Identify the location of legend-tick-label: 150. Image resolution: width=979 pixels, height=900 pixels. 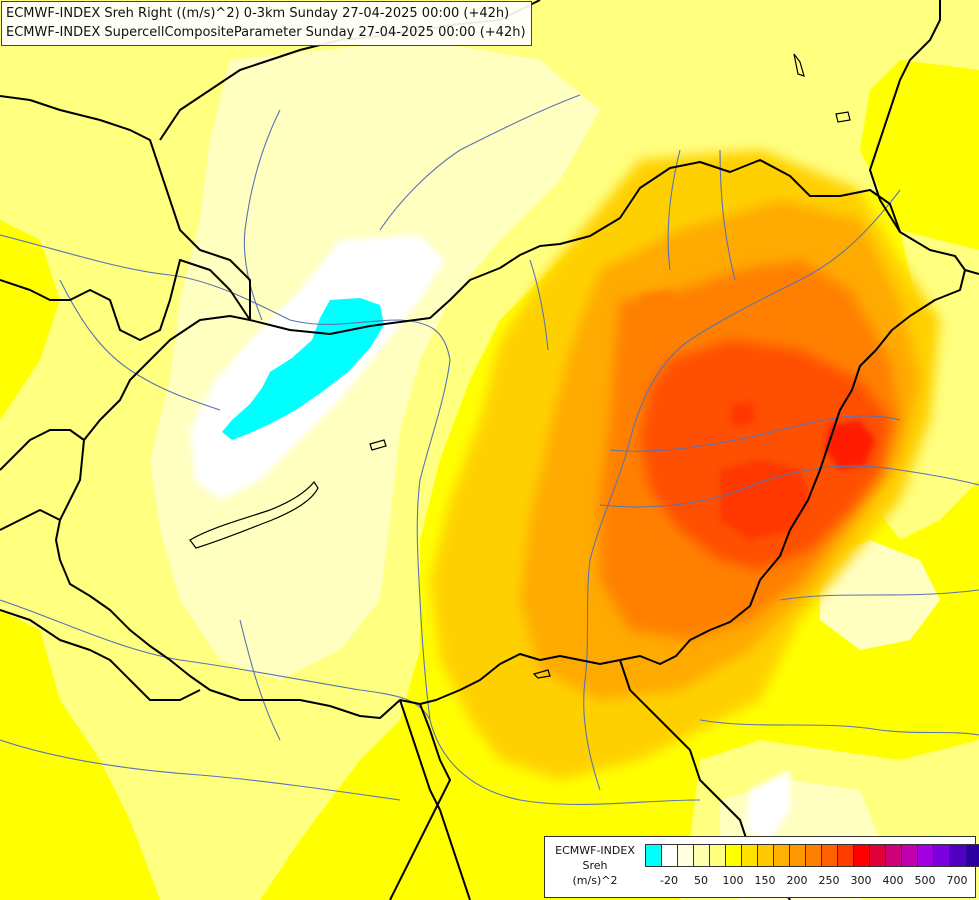
(765, 880).